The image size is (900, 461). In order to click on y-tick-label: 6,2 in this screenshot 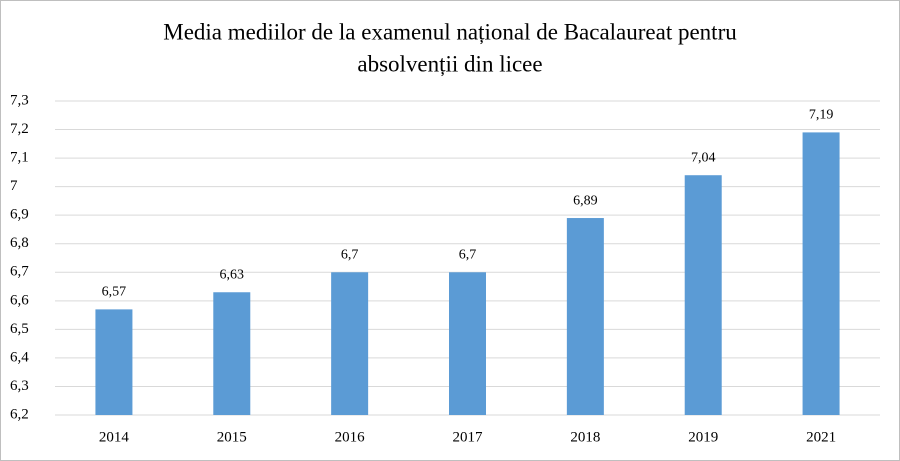, I will do `click(19, 414)`.